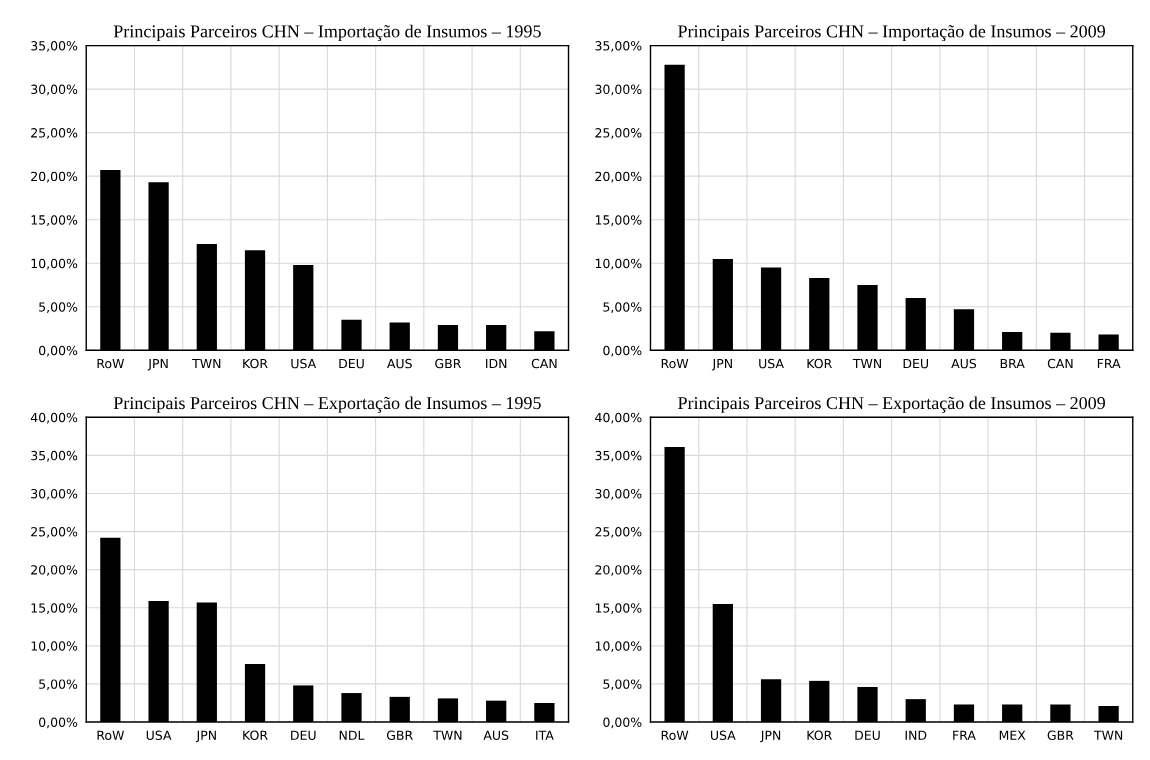  I want to click on chart-title: Principais Parceiros CHN – Exportação de Insumos – 1995, so click(327, 404).